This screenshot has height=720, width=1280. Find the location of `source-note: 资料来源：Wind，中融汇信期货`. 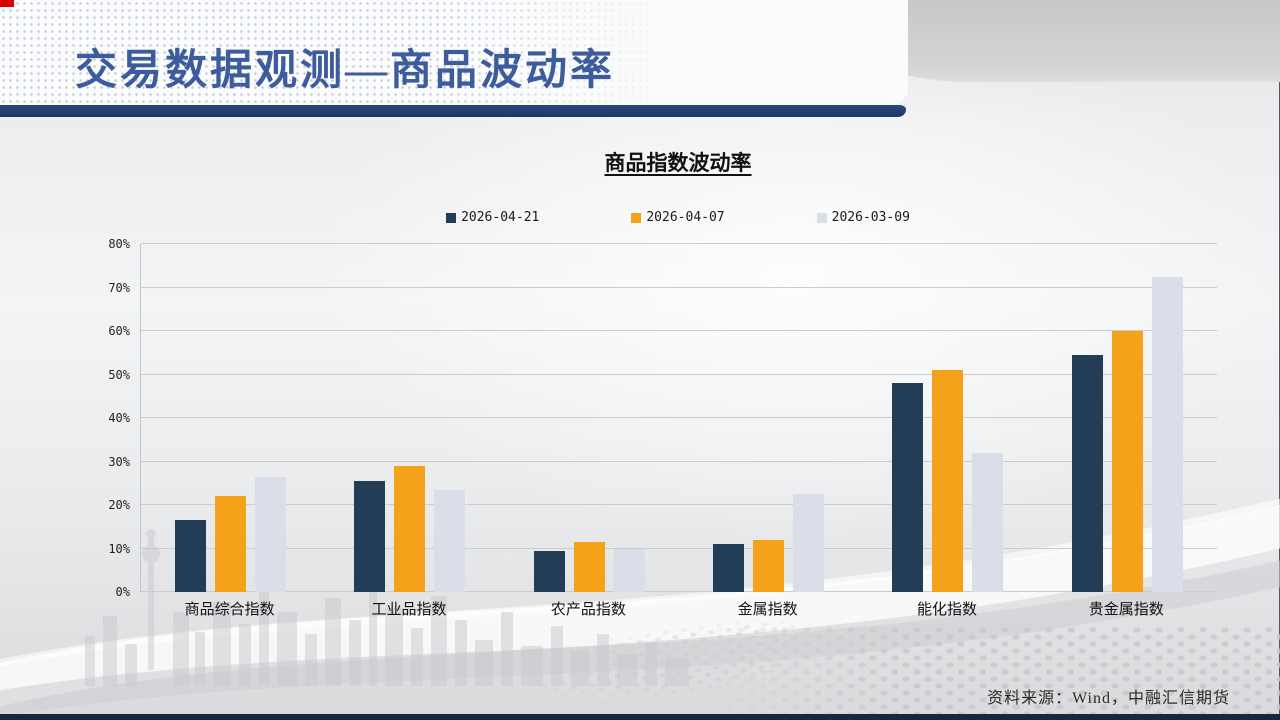

source-note: 资料来源：Wind，中融汇信期货 is located at coordinates (1108, 698).